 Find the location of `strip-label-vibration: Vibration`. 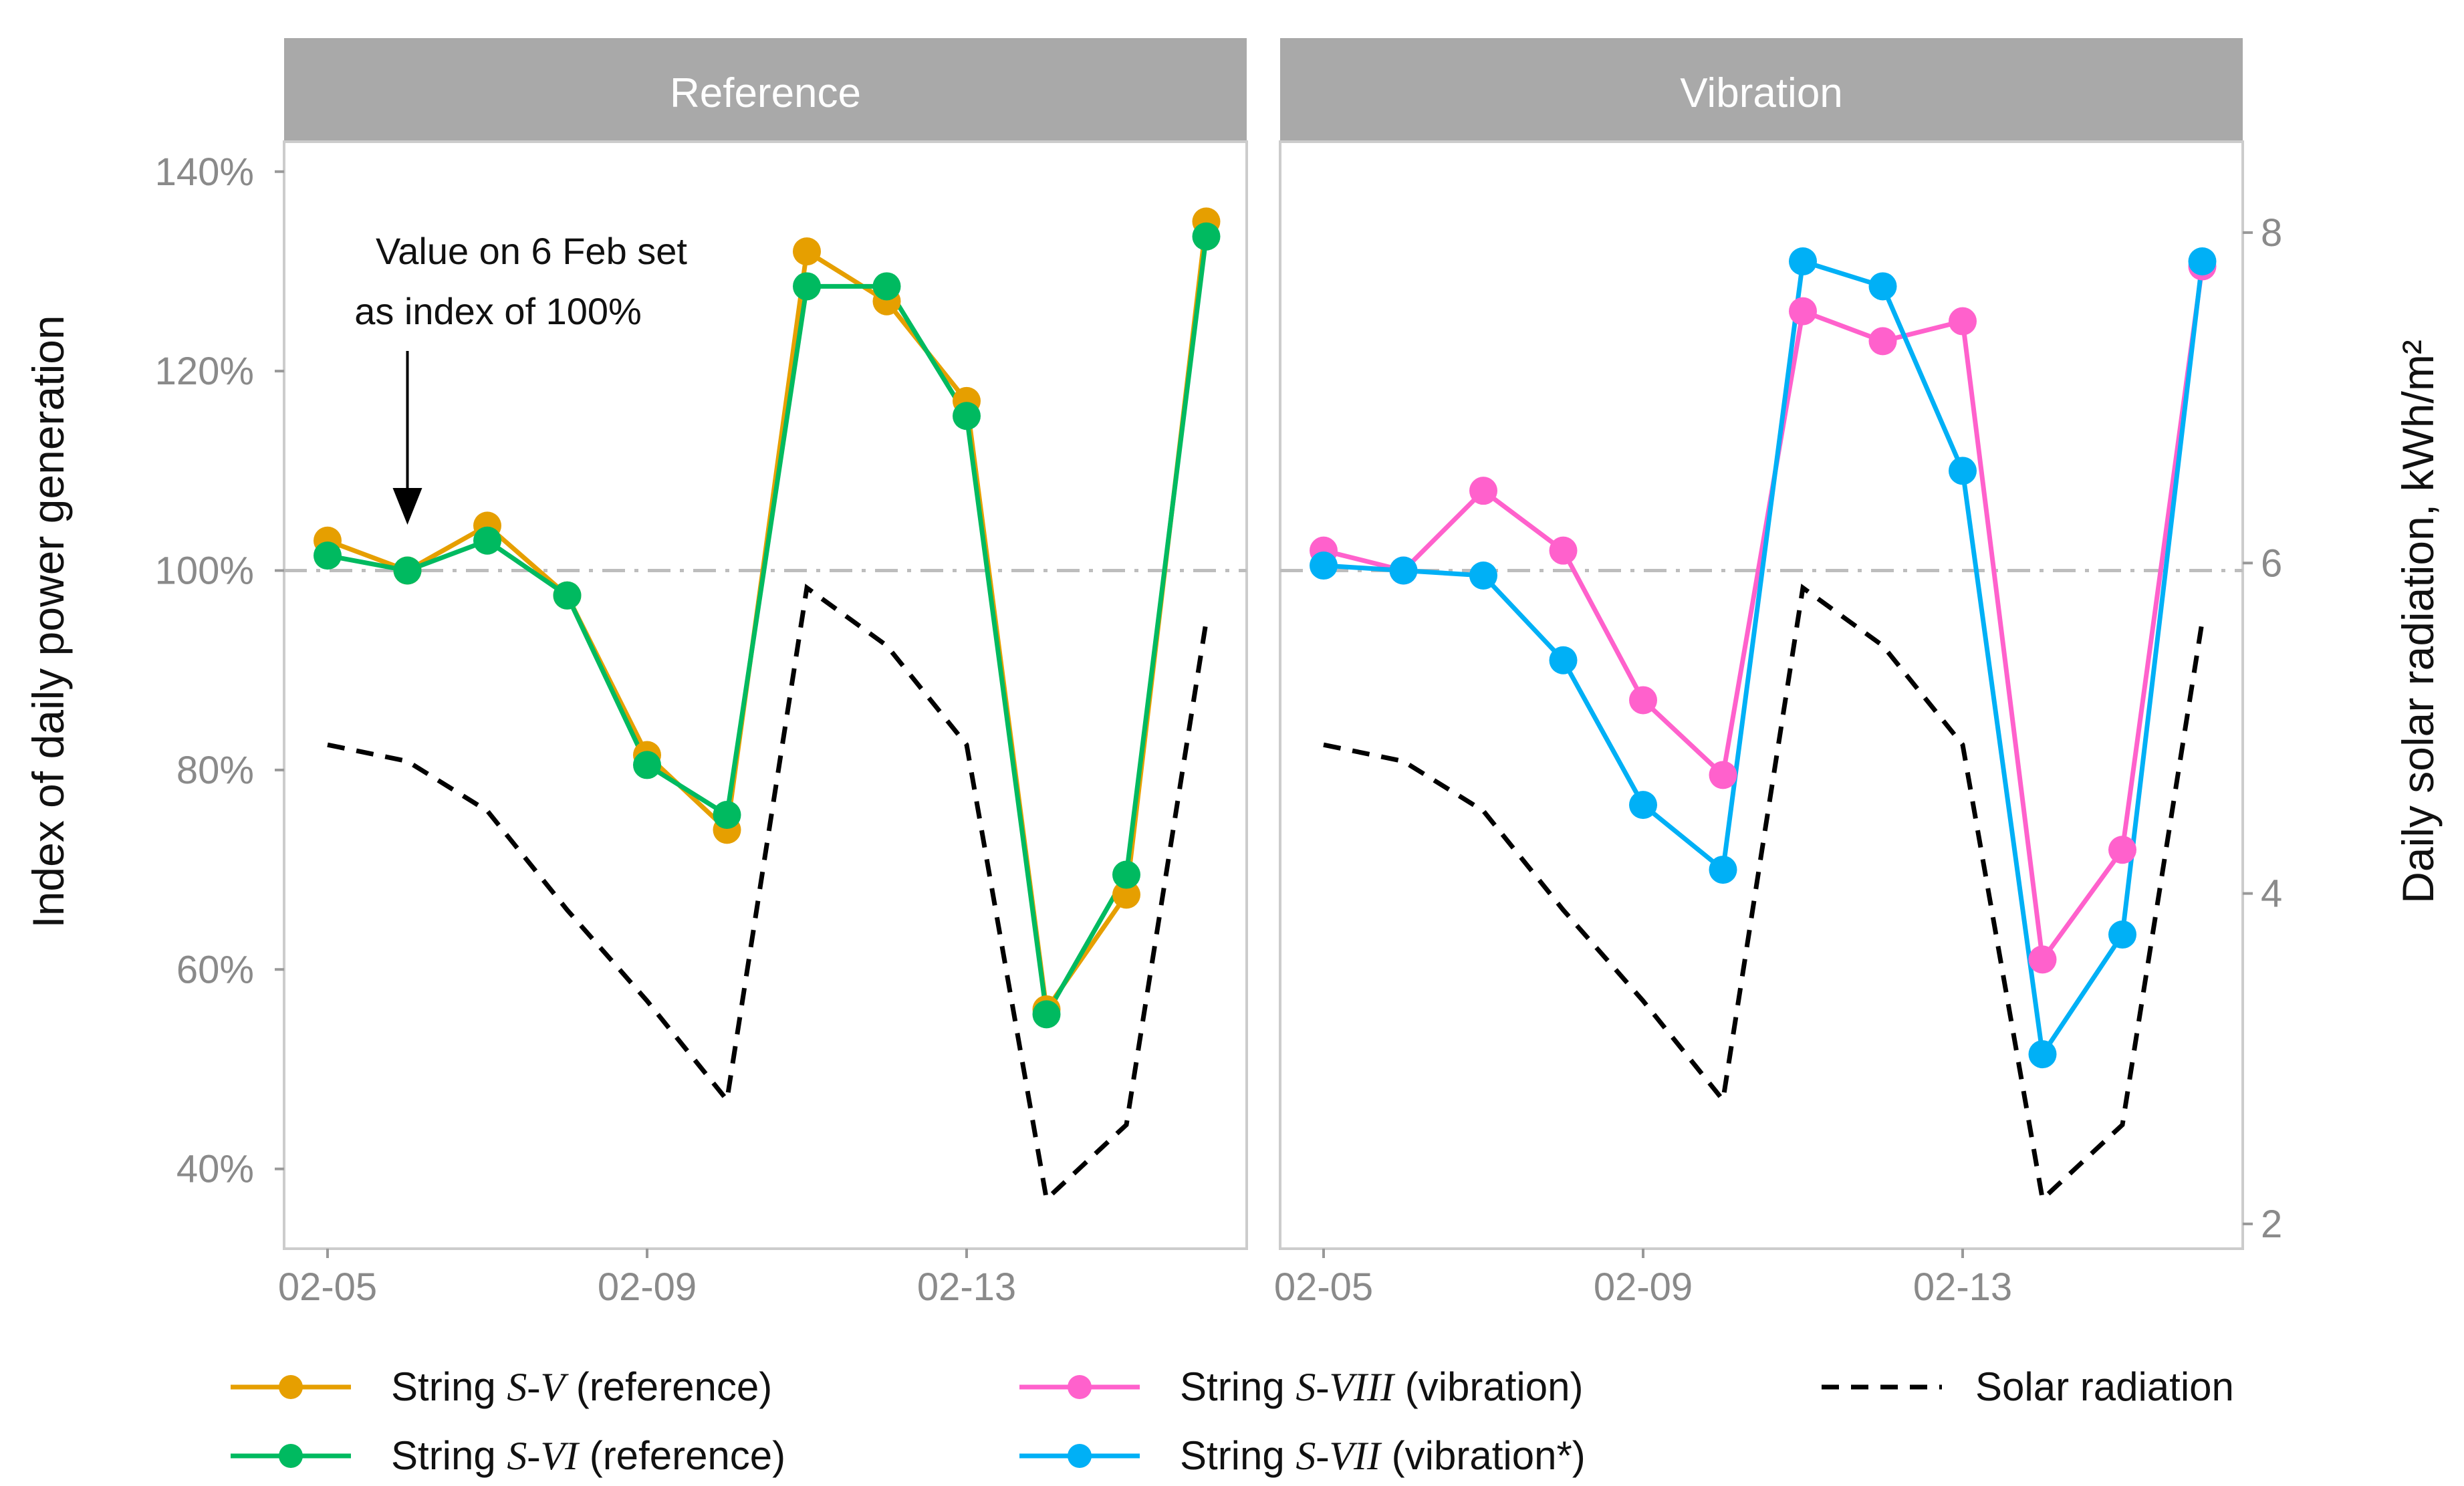

strip-label-vibration: Vibration is located at coordinates (1761, 93).